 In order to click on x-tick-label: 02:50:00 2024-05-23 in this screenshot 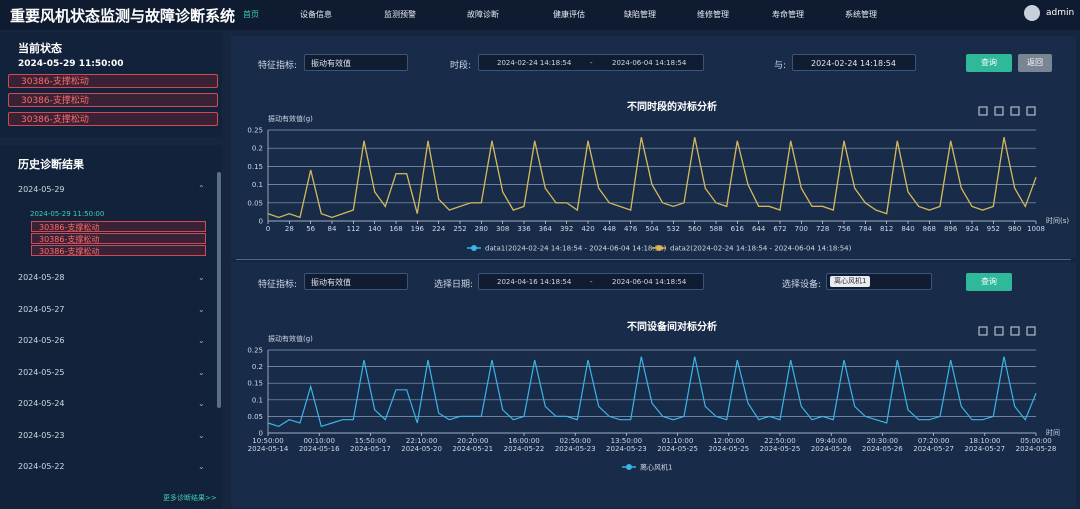, I will do `click(575, 445)`.